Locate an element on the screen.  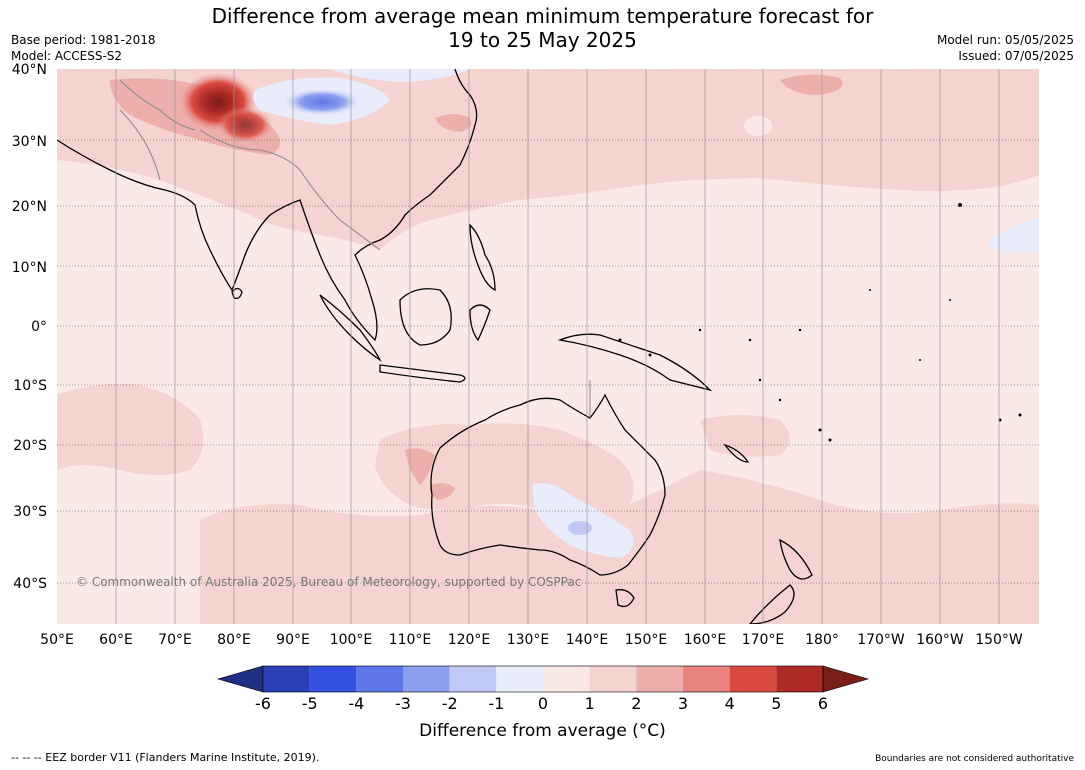
base-period: Base period: 1981-2018 is located at coordinates (83, 40).